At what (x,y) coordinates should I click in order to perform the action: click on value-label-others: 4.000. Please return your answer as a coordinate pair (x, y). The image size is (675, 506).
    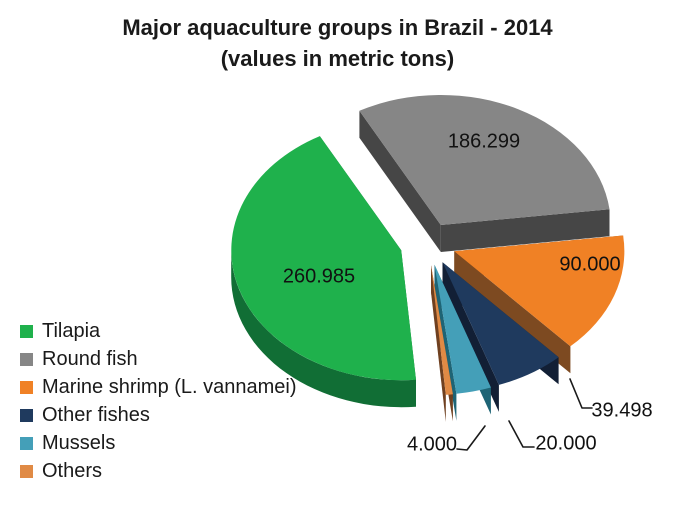
    Looking at the image, I should click on (432, 444).